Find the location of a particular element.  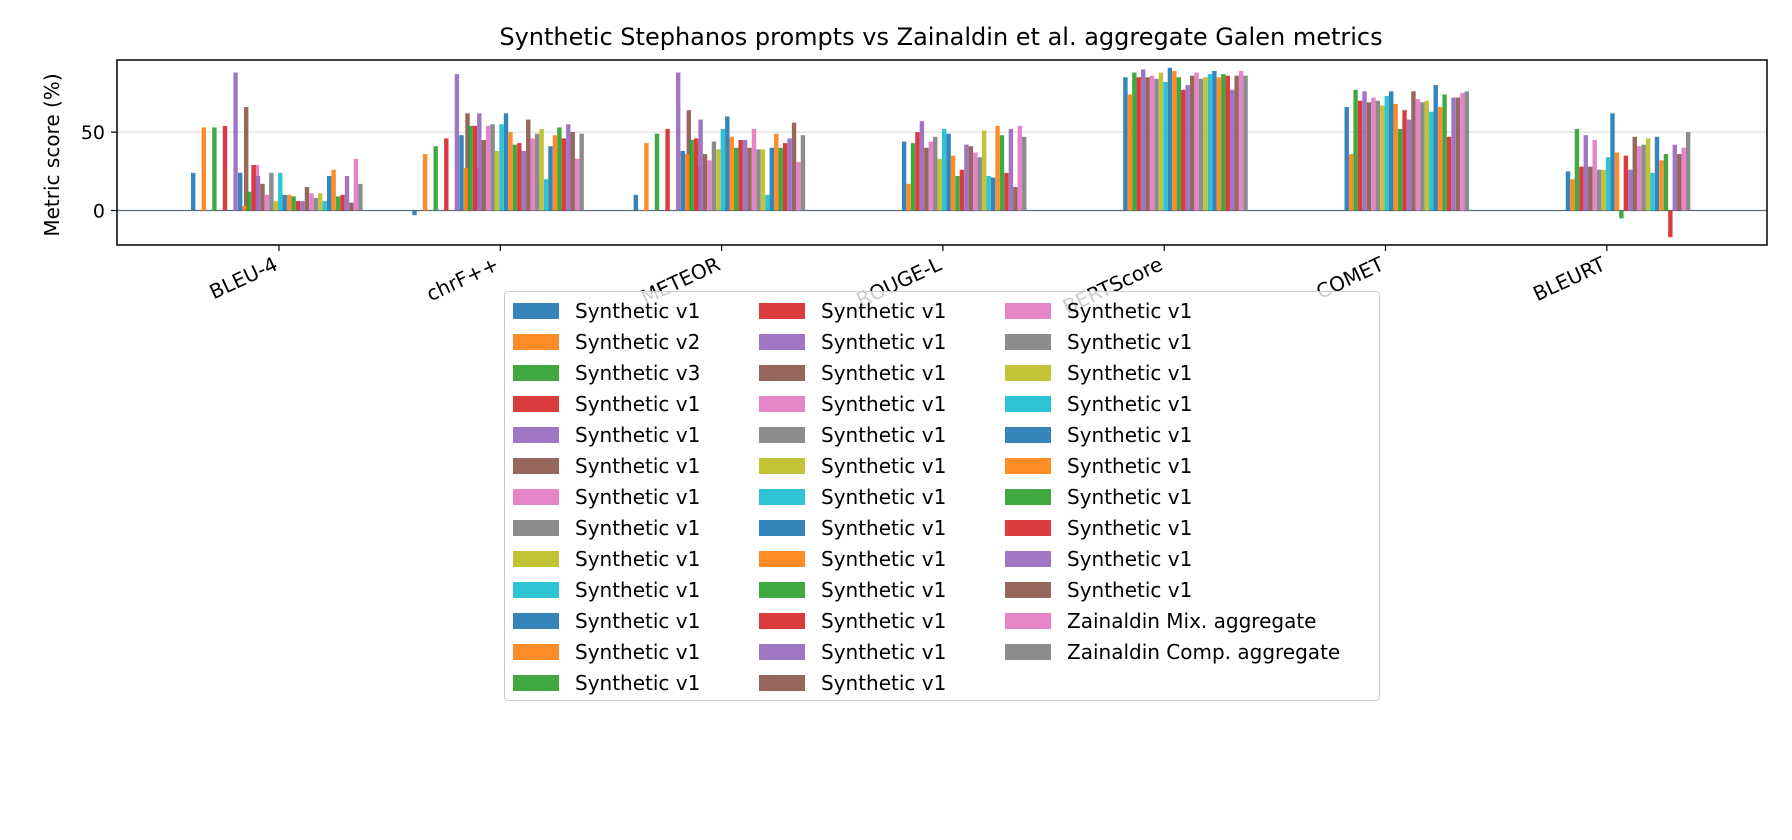

x-tick-label: BLEURT is located at coordinates (1569, 278).